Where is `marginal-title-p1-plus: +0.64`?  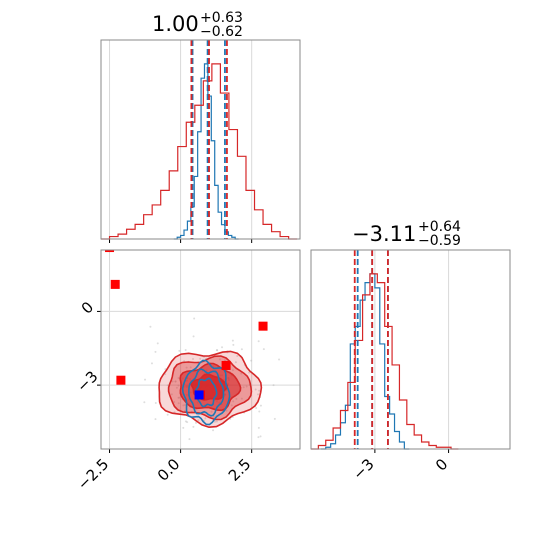 marginal-title-p1-plus: +0.64 is located at coordinates (439, 227).